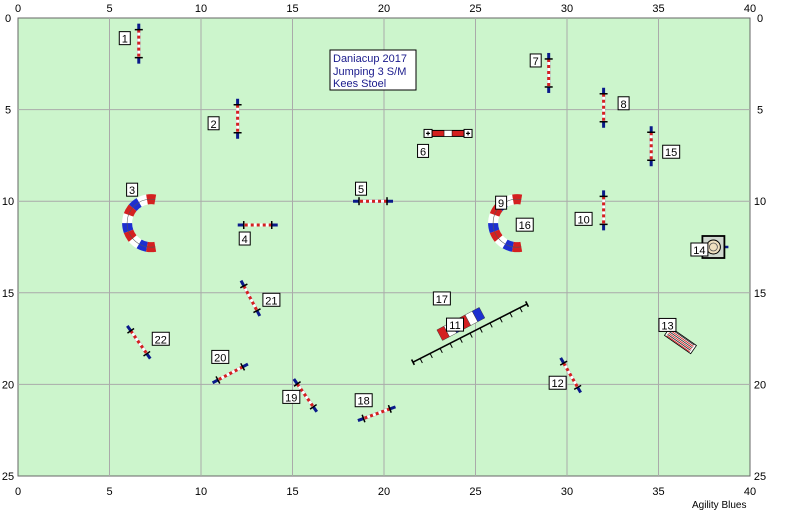  I want to click on obstacle-number-label: 18, so click(363, 400).